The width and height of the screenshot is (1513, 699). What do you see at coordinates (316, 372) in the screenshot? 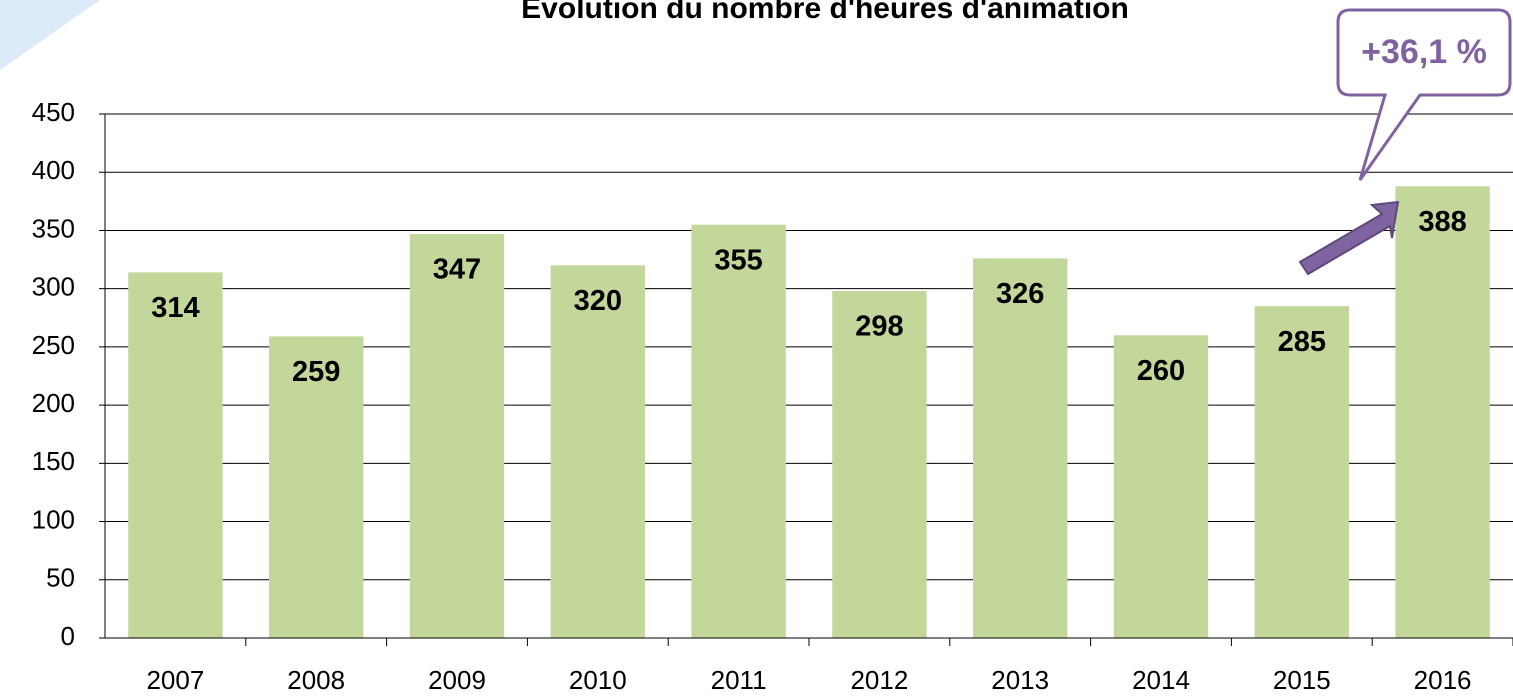
I see `data-label: 259` at bounding box center [316, 372].